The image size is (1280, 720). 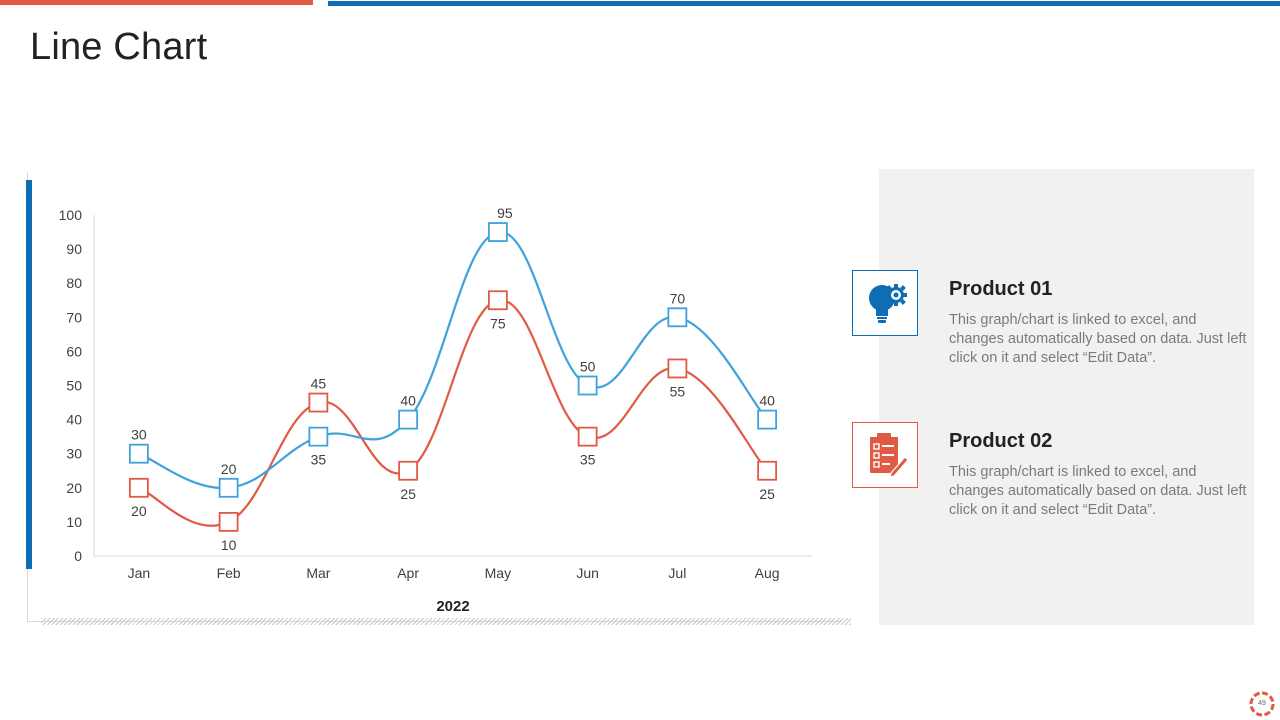 I want to click on y-tick-label: 10, so click(x=74, y=522).